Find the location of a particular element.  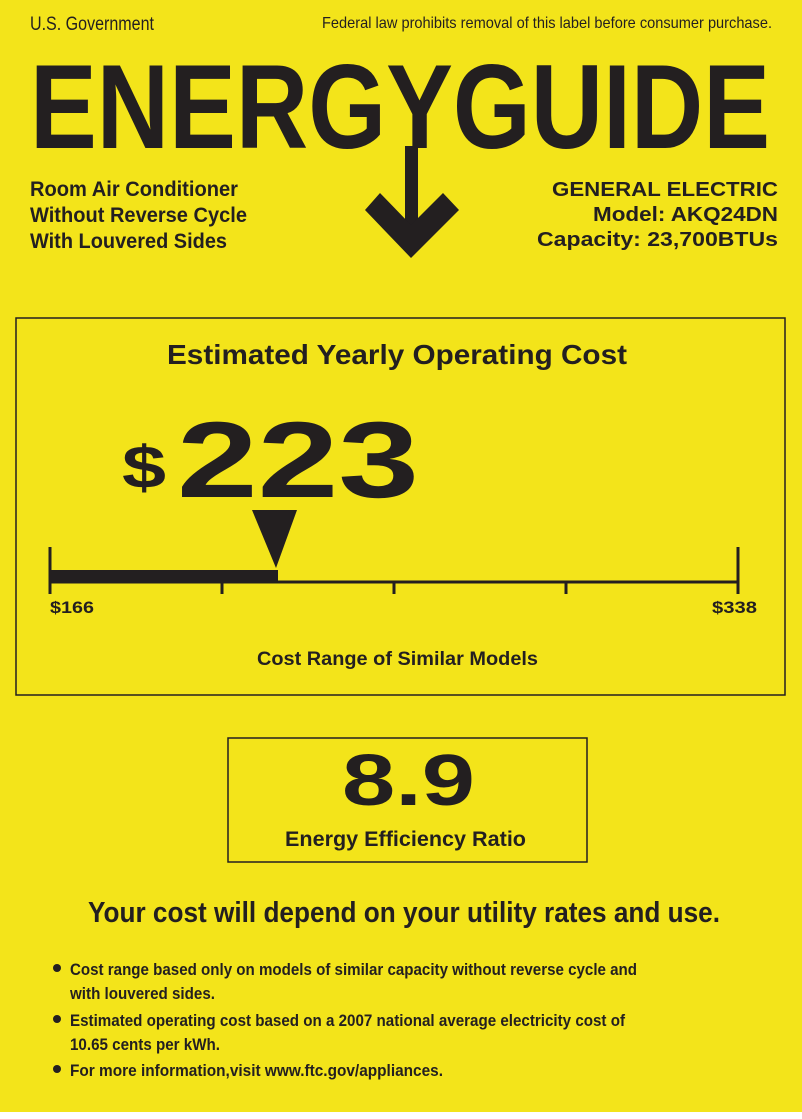

product-type-line: Room Air Conditioner is located at coordinates (134, 189).